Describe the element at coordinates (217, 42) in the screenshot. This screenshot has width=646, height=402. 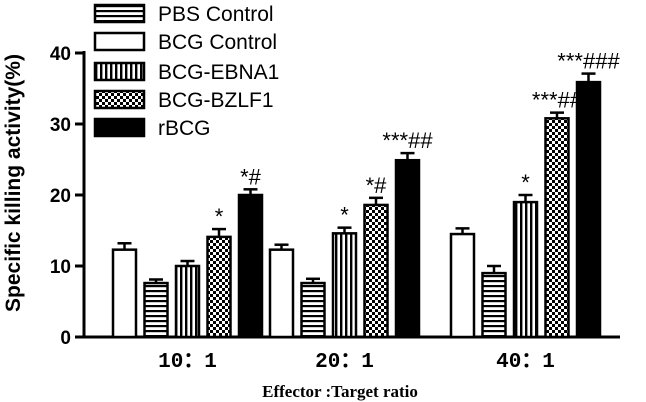
I see `legend-label: BCG Control` at that location.